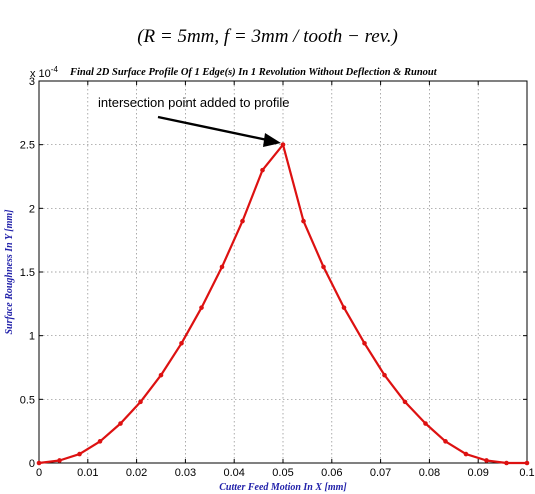  What do you see at coordinates (331, 473) in the screenshot?
I see `x-tick-label: 0.06` at bounding box center [331, 473].